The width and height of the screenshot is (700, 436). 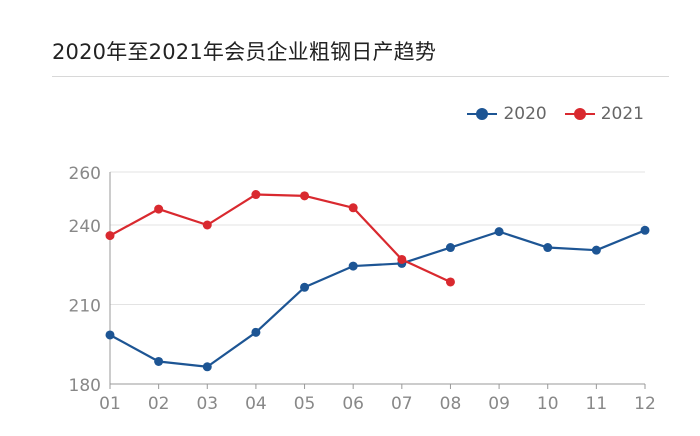 I want to click on x-tick-label: 02, so click(x=159, y=404).